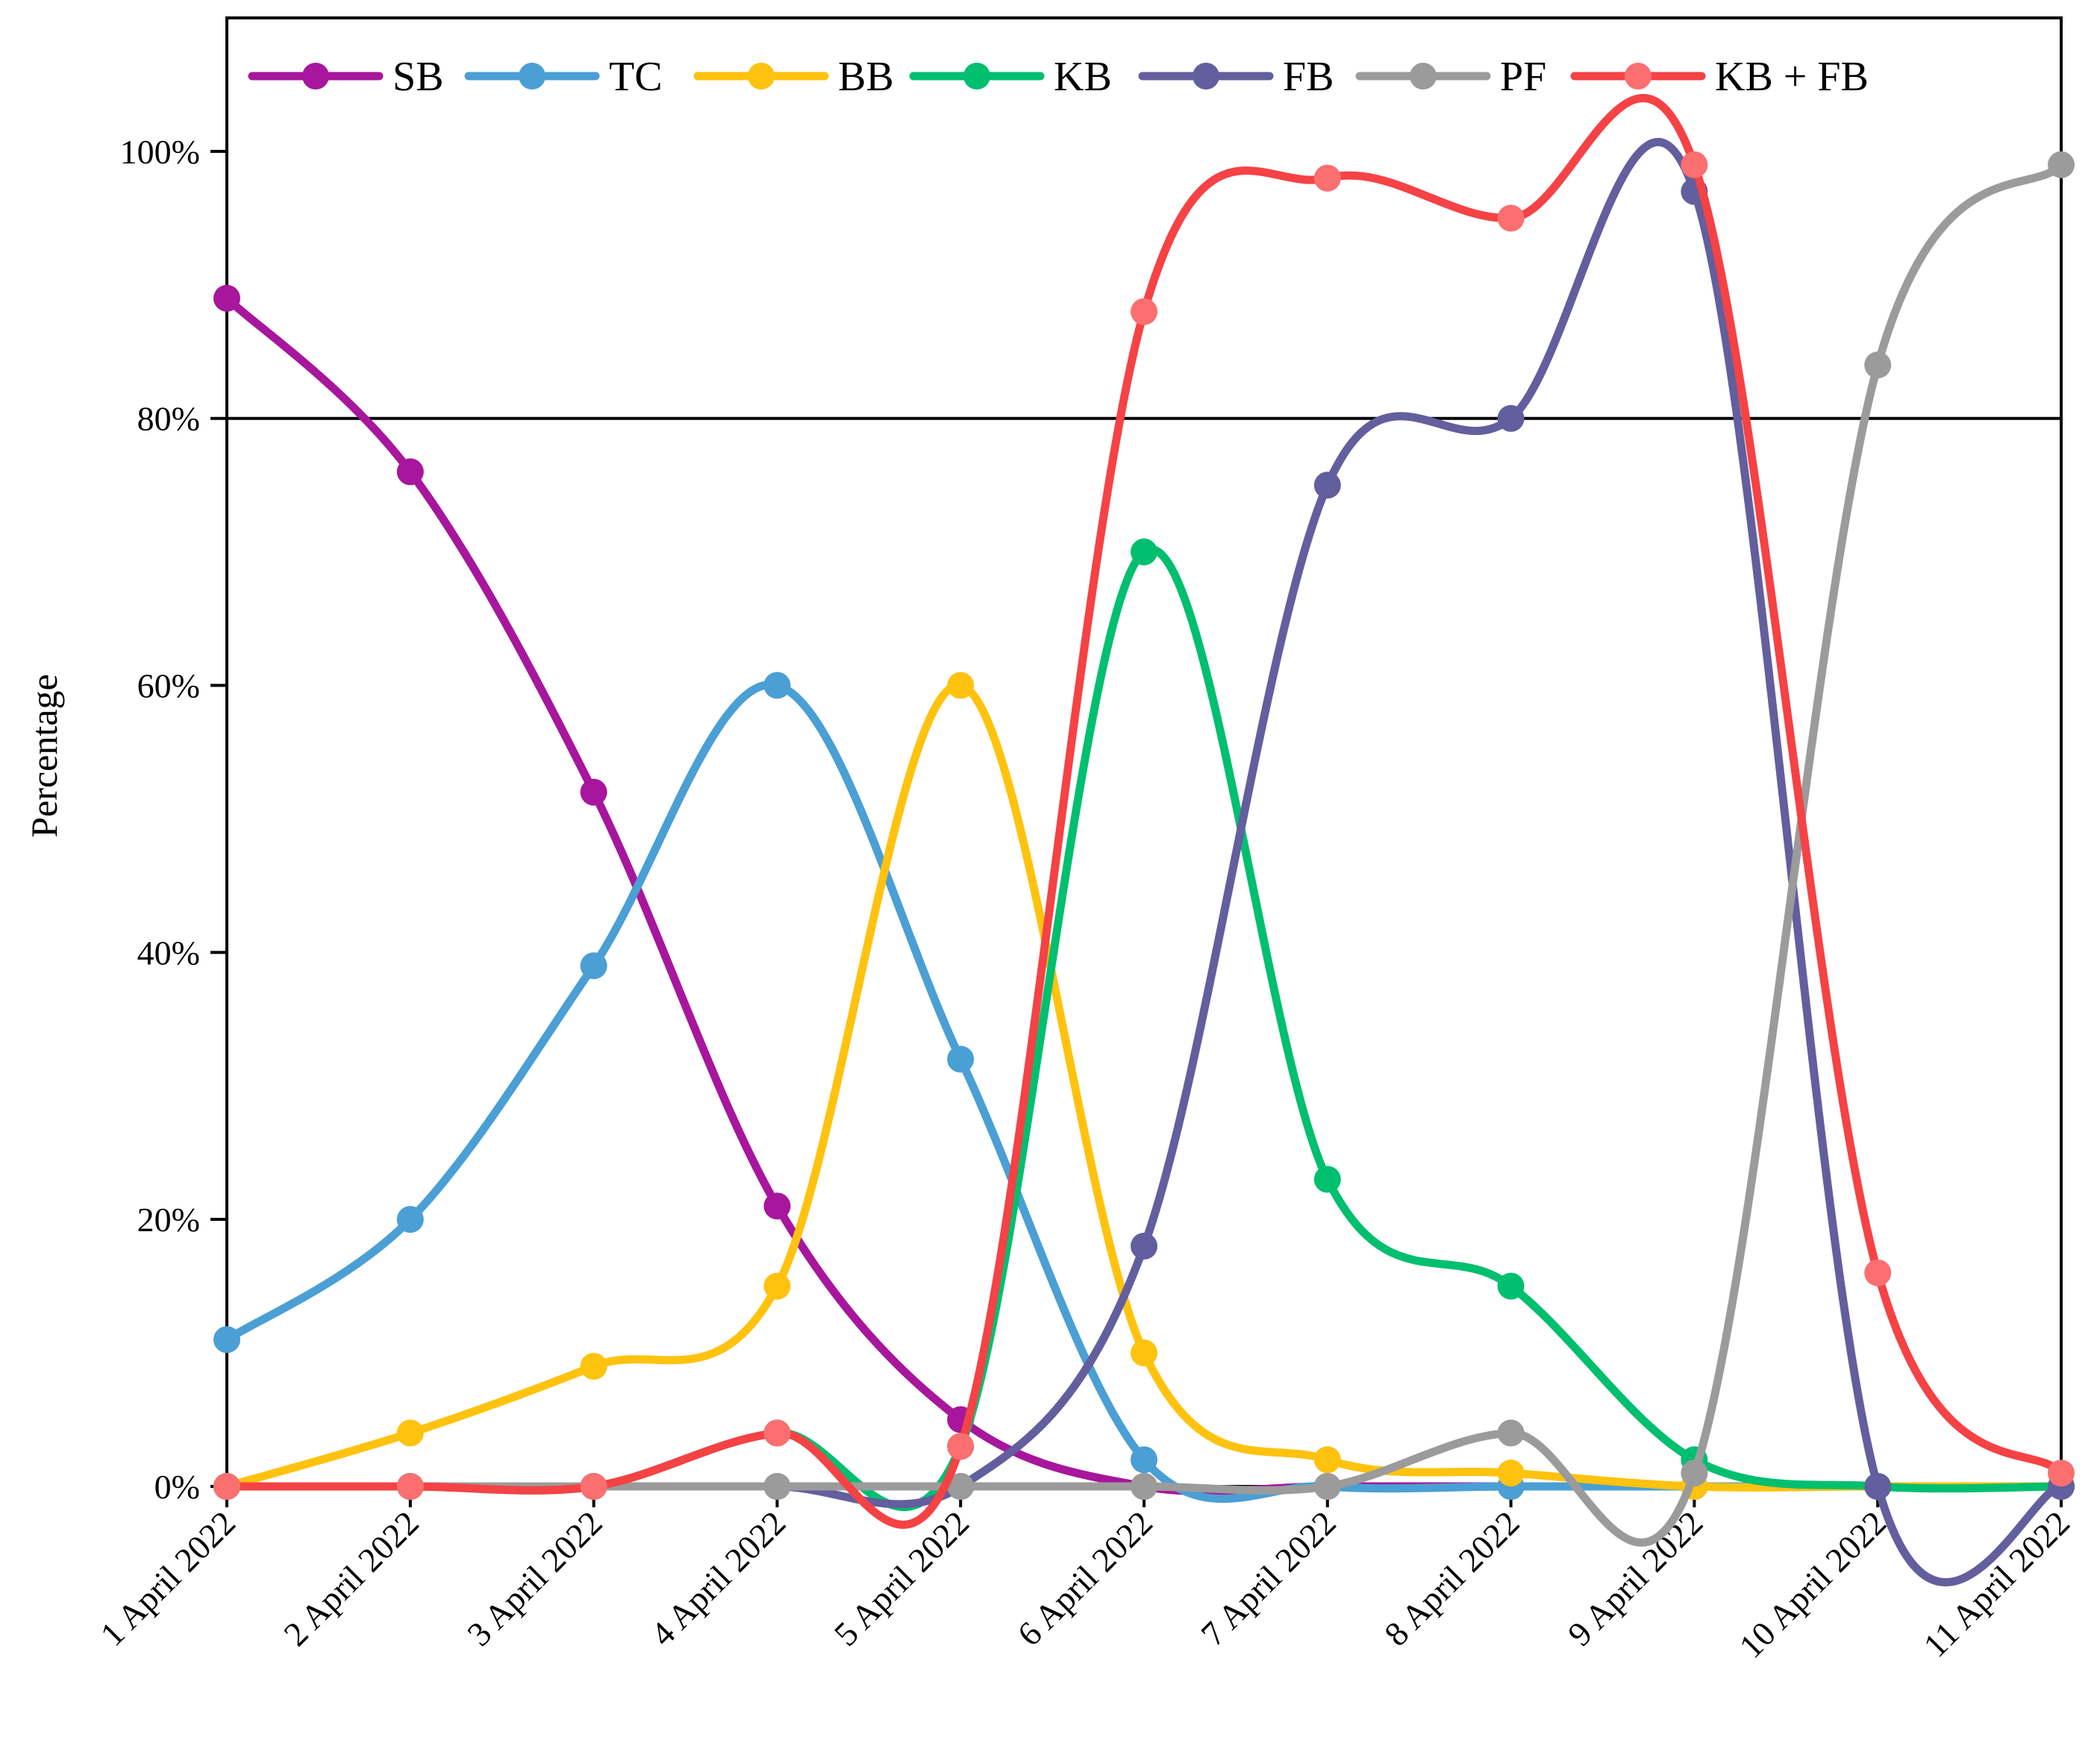  What do you see at coordinates (419, 77) in the screenshot?
I see `legend-label: SB` at bounding box center [419, 77].